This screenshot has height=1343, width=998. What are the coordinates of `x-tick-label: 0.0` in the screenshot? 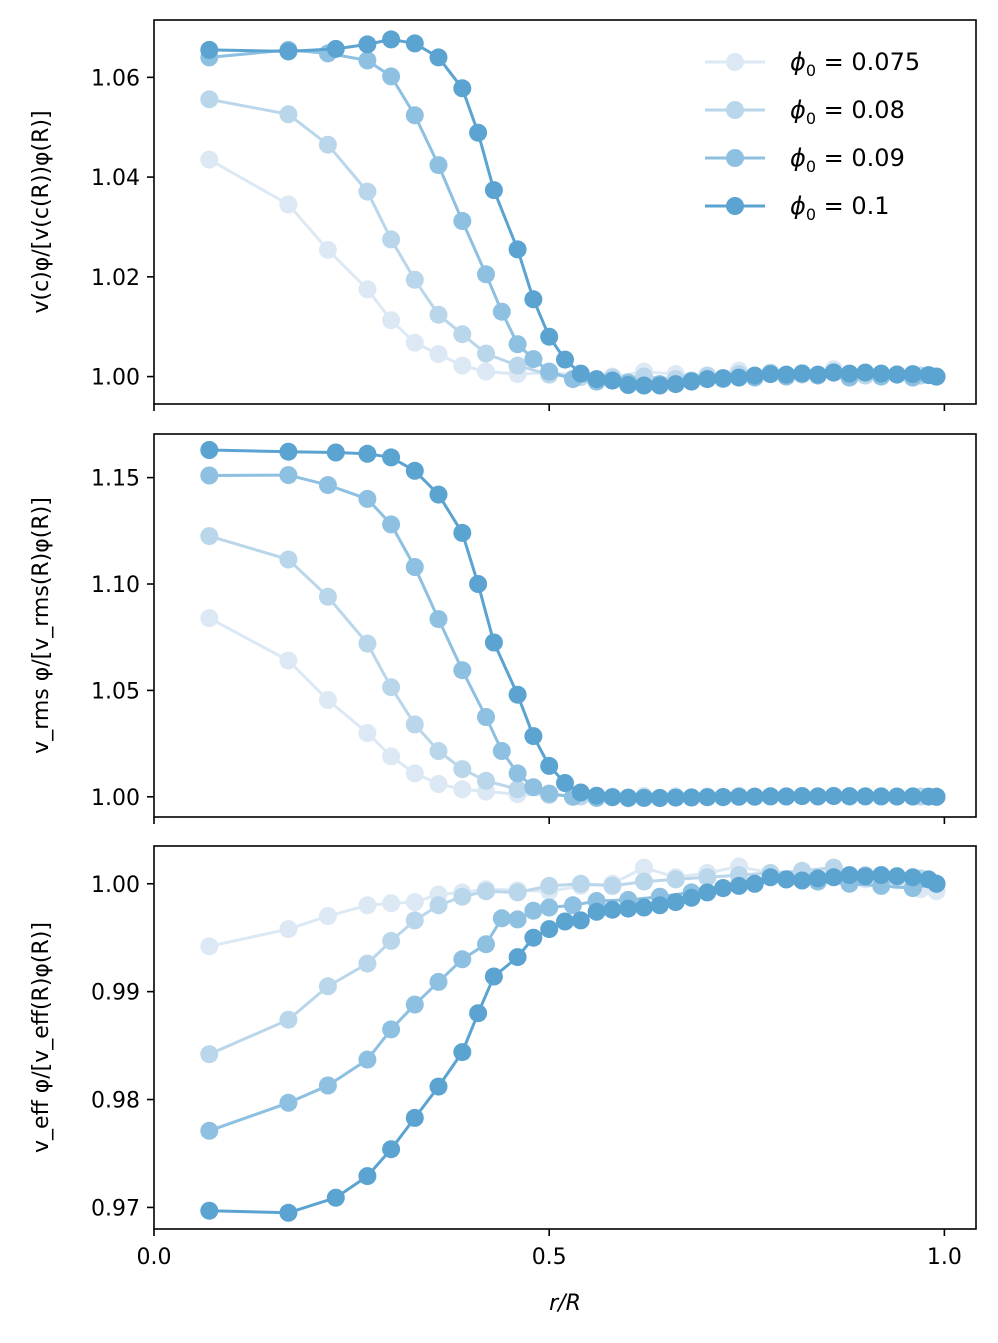 It's located at (154, 1257).